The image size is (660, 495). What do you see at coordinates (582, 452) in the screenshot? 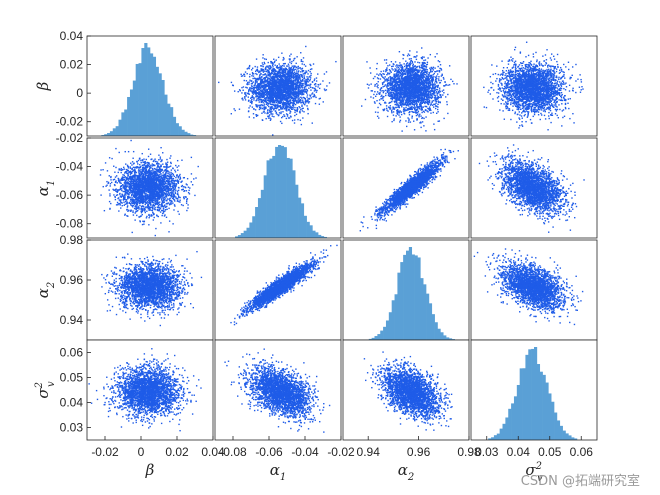
I see `x-tick-label: 0.06` at bounding box center [582, 452].